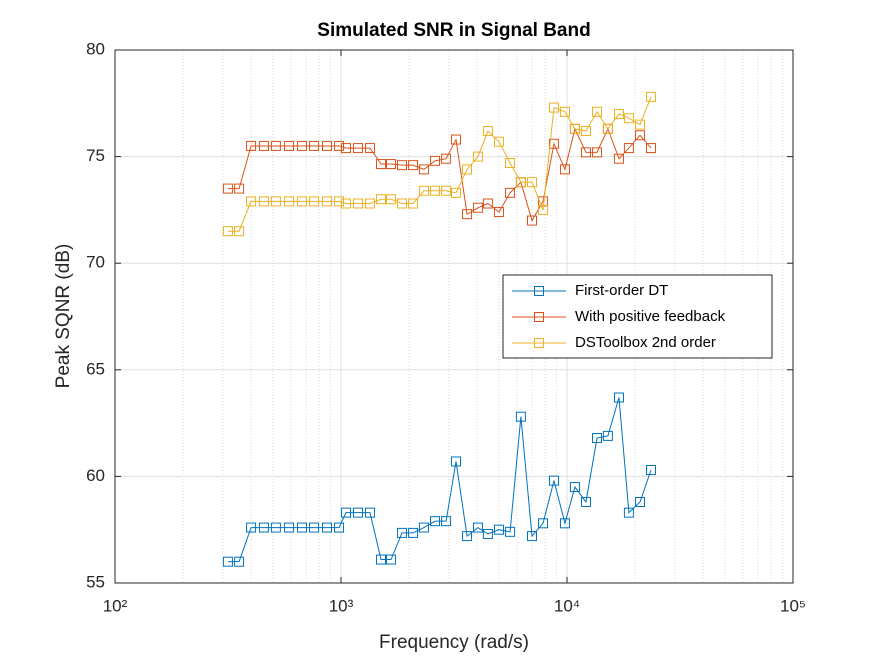  What do you see at coordinates (95, 48) in the screenshot?
I see `y-tick-label: 80` at bounding box center [95, 48].